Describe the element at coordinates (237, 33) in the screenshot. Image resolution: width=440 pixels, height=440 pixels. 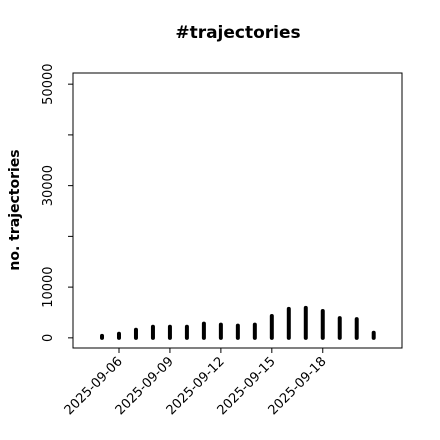
I see `chart-title: #trajectories` at that location.